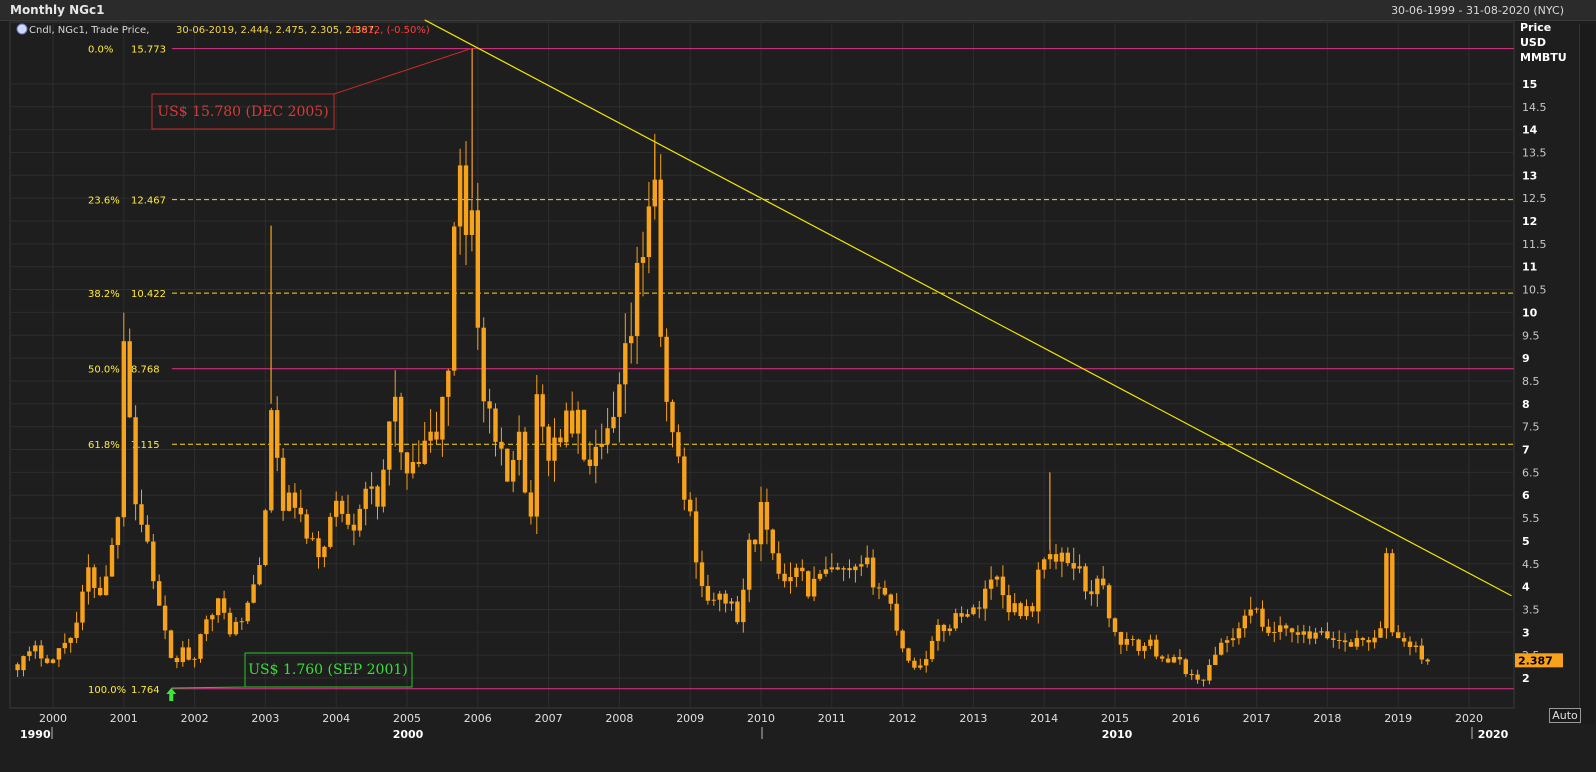 This screenshot has height=772, width=1596. What do you see at coordinates (1539, 660) in the screenshot?
I see `last-price-tag` at bounding box center [1539, 660].